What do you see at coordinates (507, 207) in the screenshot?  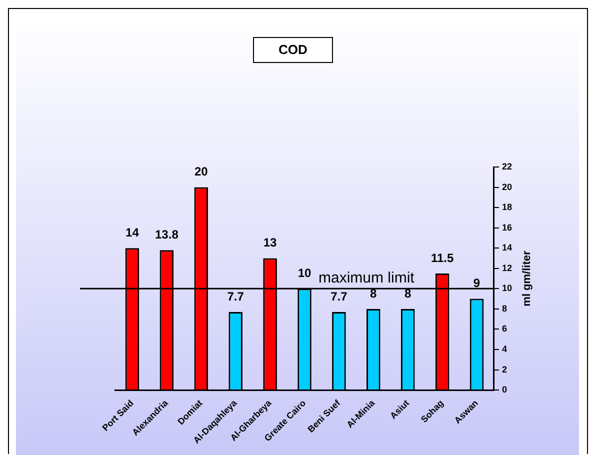 I see `y-tick-label: 18` at bounding box center [507, 207].